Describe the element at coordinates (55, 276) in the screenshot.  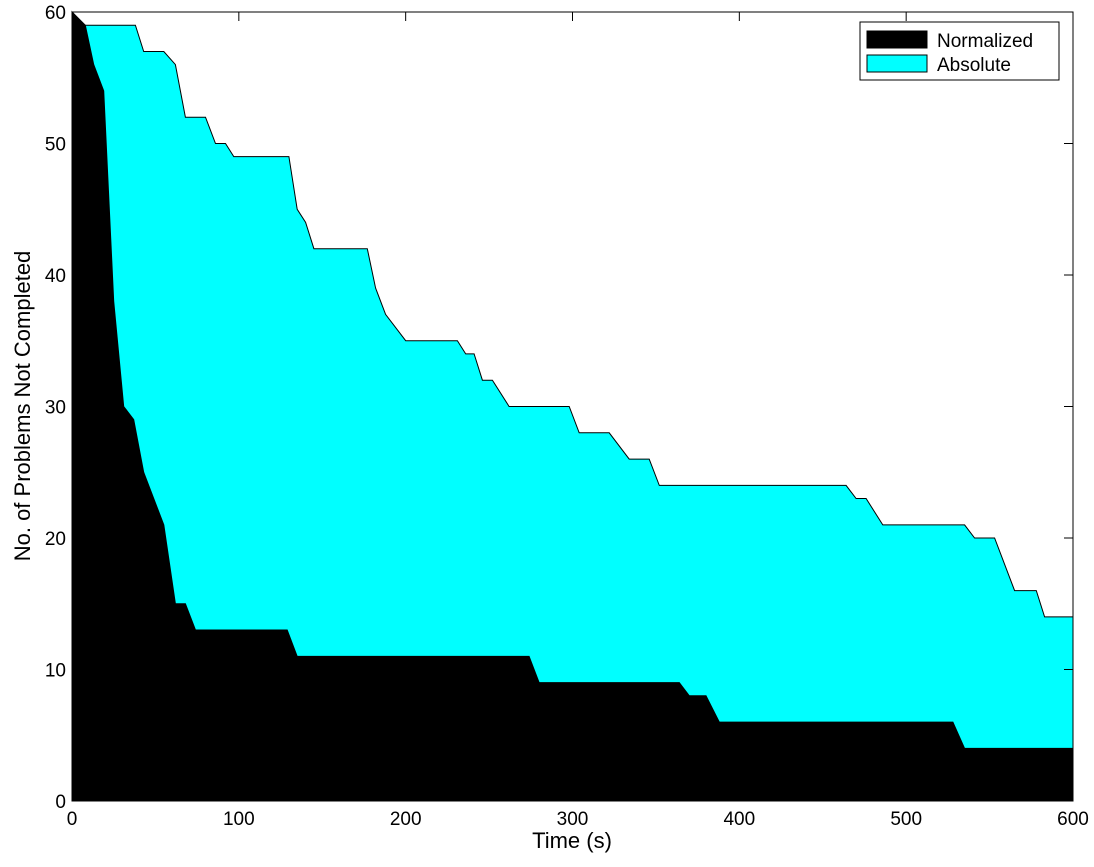
I see `y-tick-label: 40` at that location.